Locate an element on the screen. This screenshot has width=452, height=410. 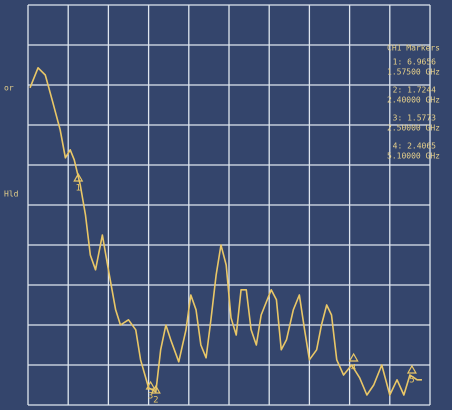
marker-label: 2 is located at coordinates (155, 401).